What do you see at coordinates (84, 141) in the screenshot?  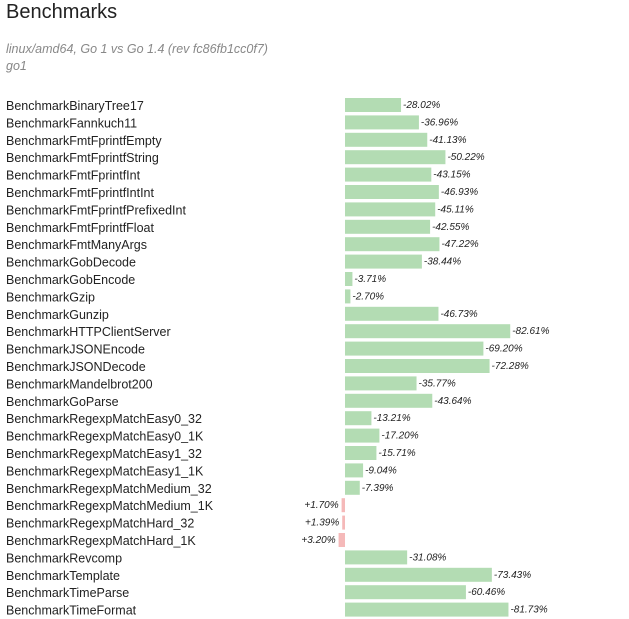 I see `benchmark-name: BenchmarkFmtFprintfEmpty` at bounding box center [84, 141].